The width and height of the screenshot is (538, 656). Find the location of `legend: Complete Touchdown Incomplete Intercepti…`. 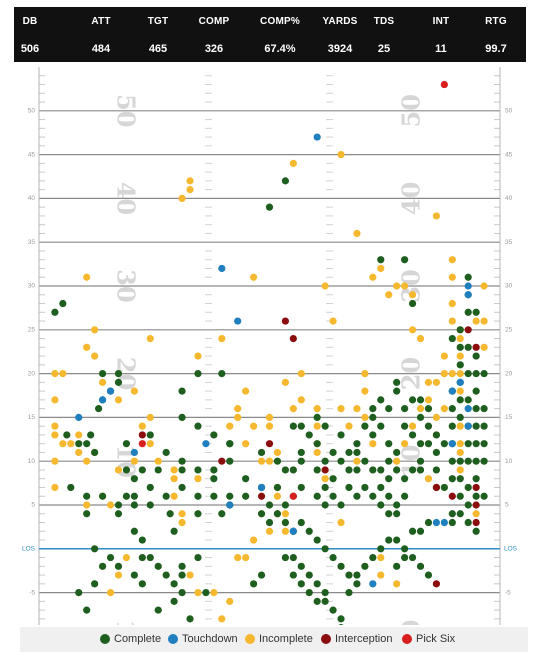

legend: Complete Touchdown Incomplete Intercepti… is located at coordinates (274, 639).